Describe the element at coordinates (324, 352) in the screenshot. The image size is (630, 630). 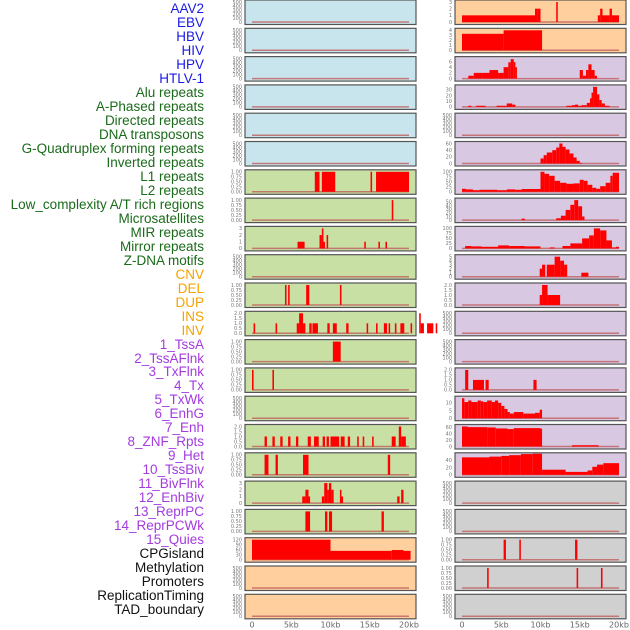
I see `track-13: 0.000.250.500.751.00` at that location.